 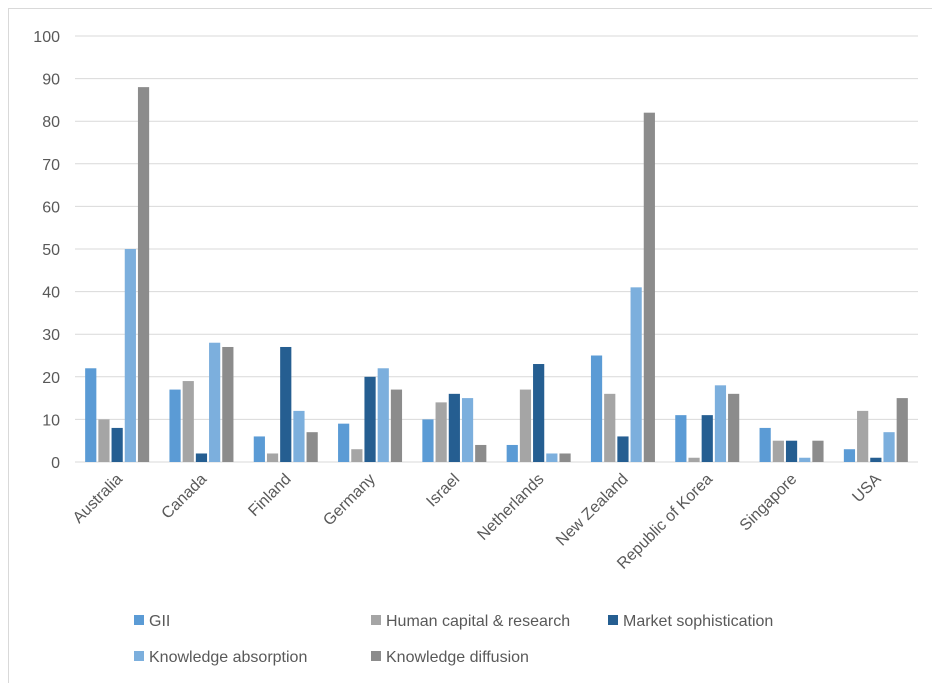 What do you see at coordinates (228, 657) in the screenshot?
I see `legend-label: Knowledge absorption` at bounding box center [228, 657].